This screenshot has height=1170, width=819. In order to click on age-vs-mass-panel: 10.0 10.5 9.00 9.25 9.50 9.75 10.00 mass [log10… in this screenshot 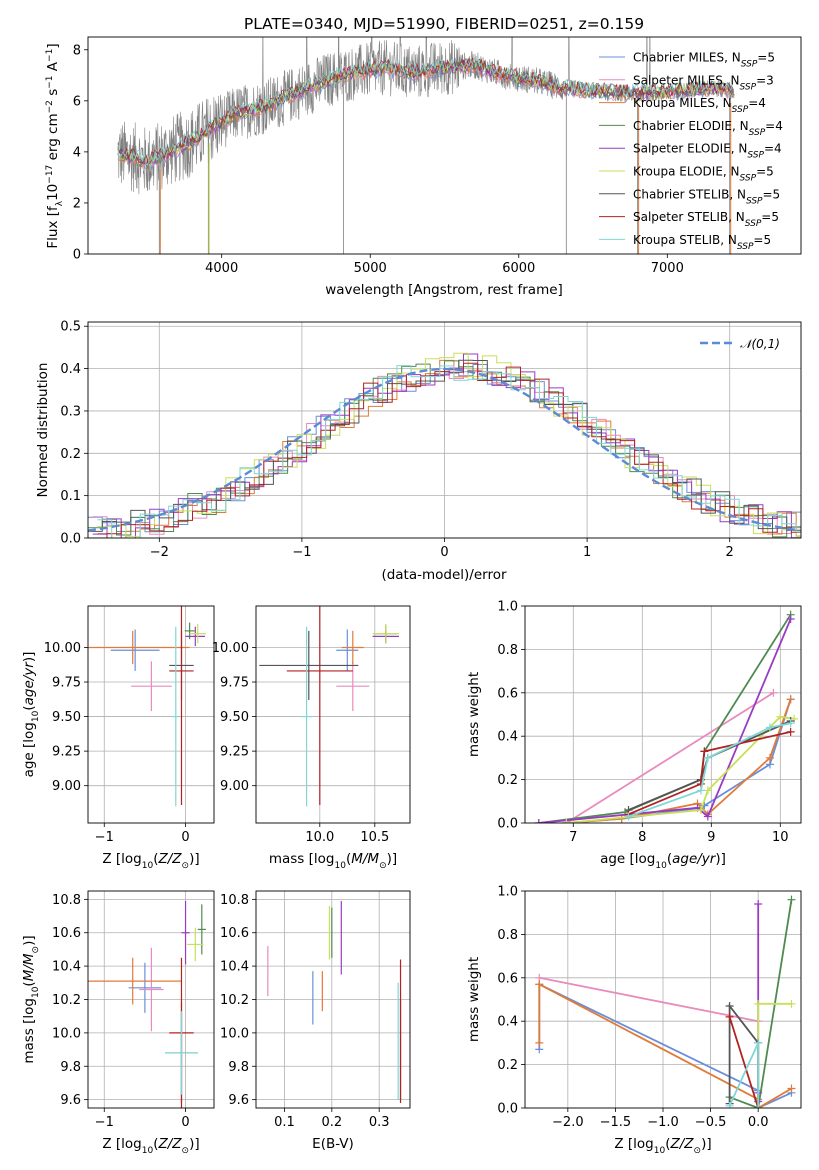, I will do `click(311, 738)`.